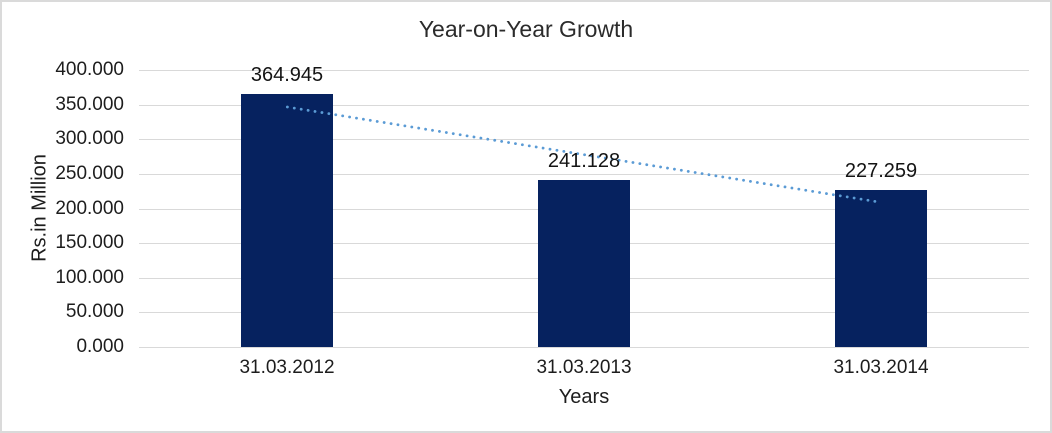 This screenshot has width=1052, height=433. What do you see at coordinates (881, 171) in the screenshot?
I see `bar-data-label: 227.259` at bounding box center [881, 171].